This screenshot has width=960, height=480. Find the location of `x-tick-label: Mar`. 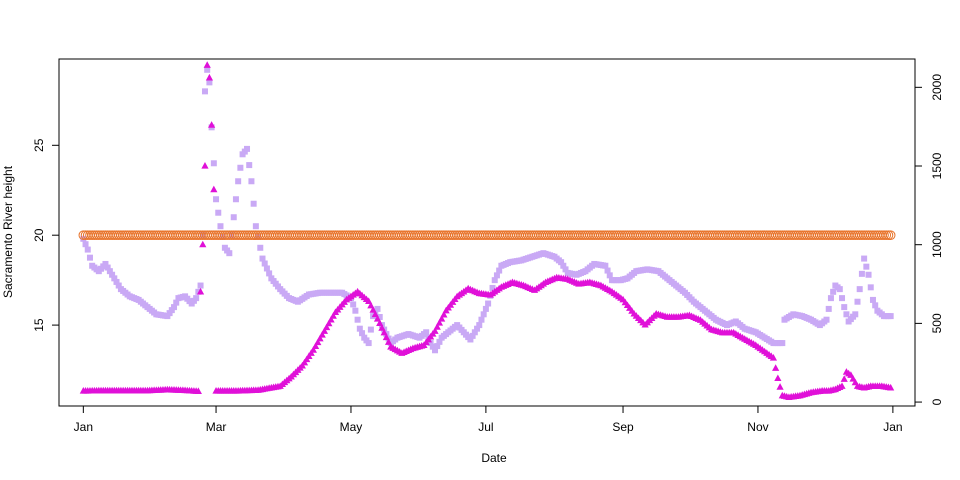

x-tick-label: Mar is located at coordinates (216, 427).